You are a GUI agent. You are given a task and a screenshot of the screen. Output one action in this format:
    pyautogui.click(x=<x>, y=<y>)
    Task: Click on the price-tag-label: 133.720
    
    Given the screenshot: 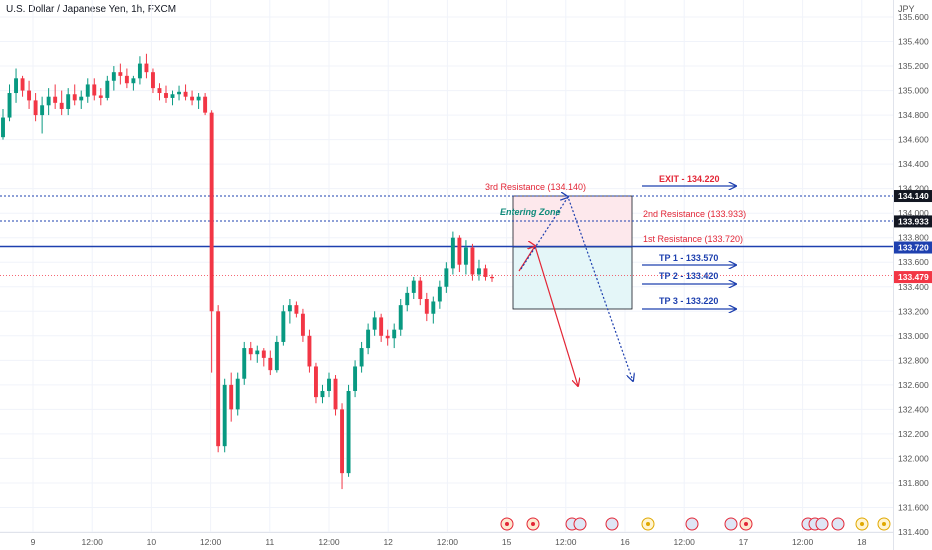 What is the action you would take?
    pyautogui.click(x=913, y=248)
    